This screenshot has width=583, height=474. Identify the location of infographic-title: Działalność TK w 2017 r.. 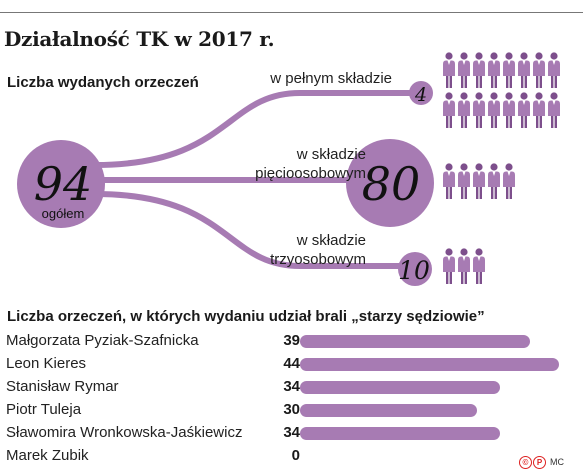
(139, 39).